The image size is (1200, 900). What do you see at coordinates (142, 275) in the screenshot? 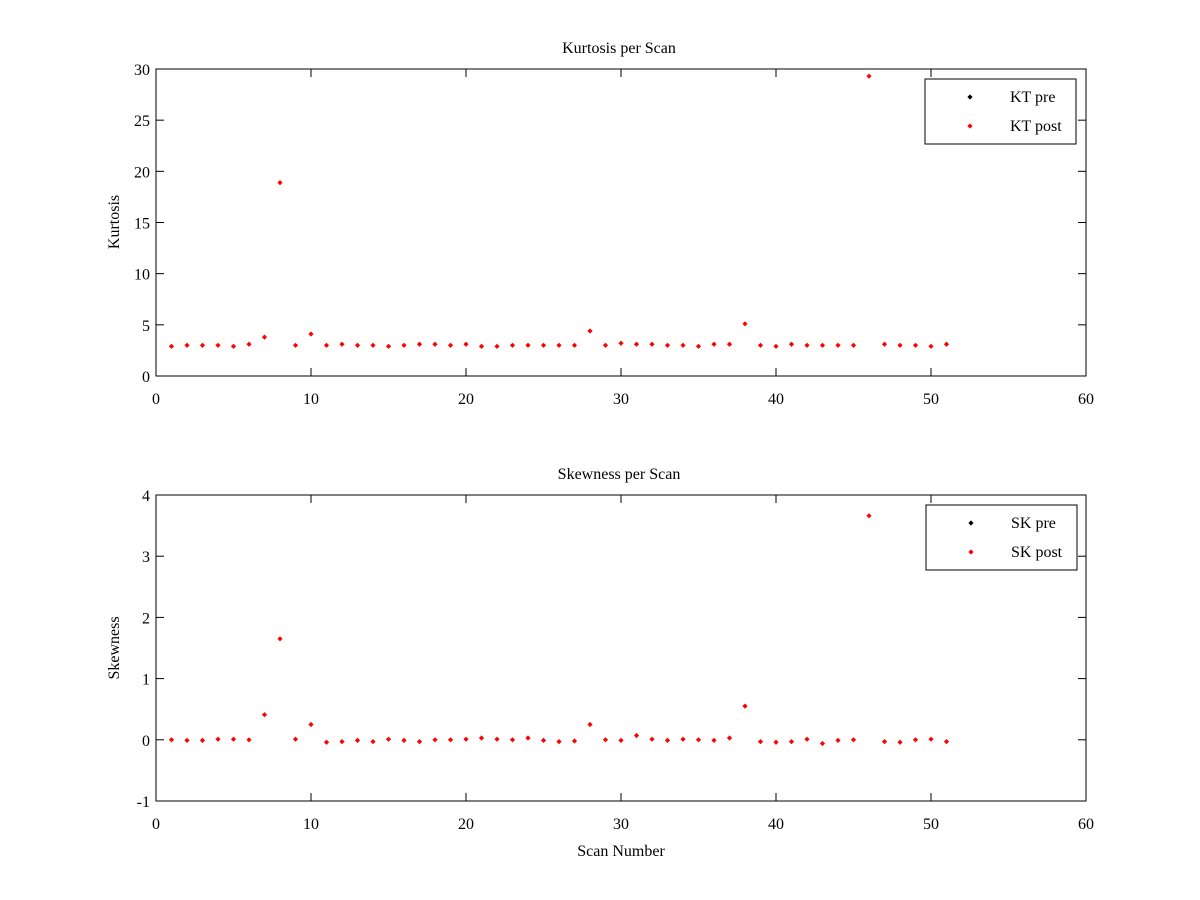
I see `kurtosis-y-tick-label: 10` at bounding box center [142, 275].